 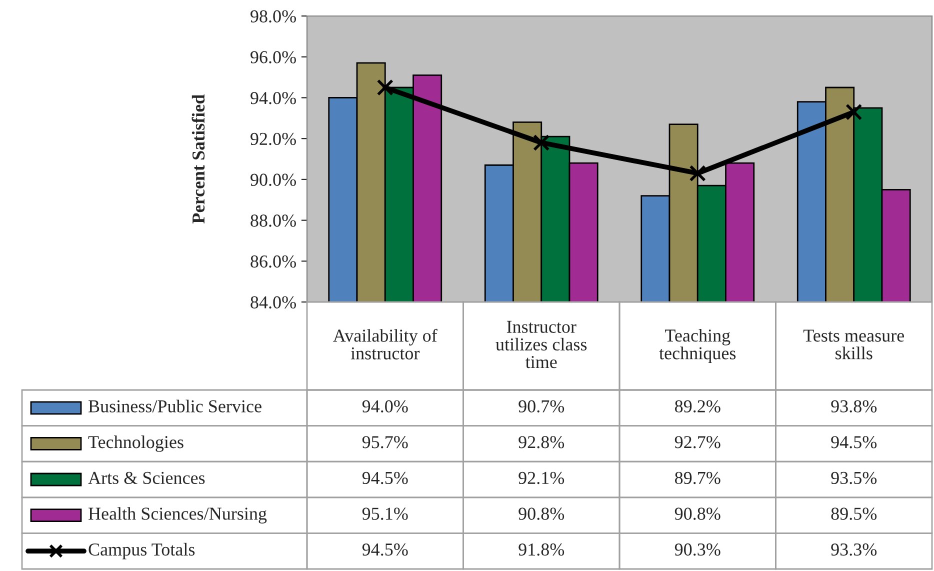 I want to click on x-tick-label: Teaching techniques, so click(x=697, y=346).